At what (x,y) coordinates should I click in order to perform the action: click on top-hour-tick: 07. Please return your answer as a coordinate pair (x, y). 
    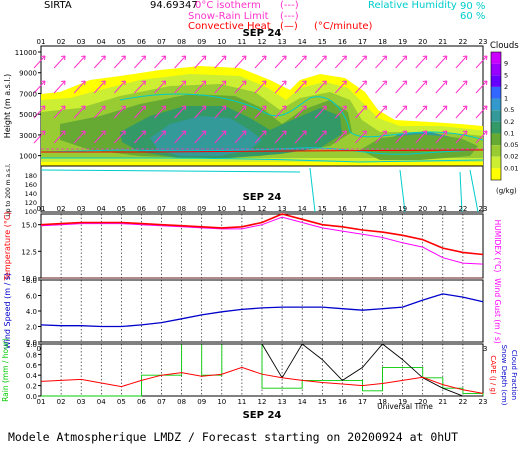
    Looking at the image, I should click on (161, 42).